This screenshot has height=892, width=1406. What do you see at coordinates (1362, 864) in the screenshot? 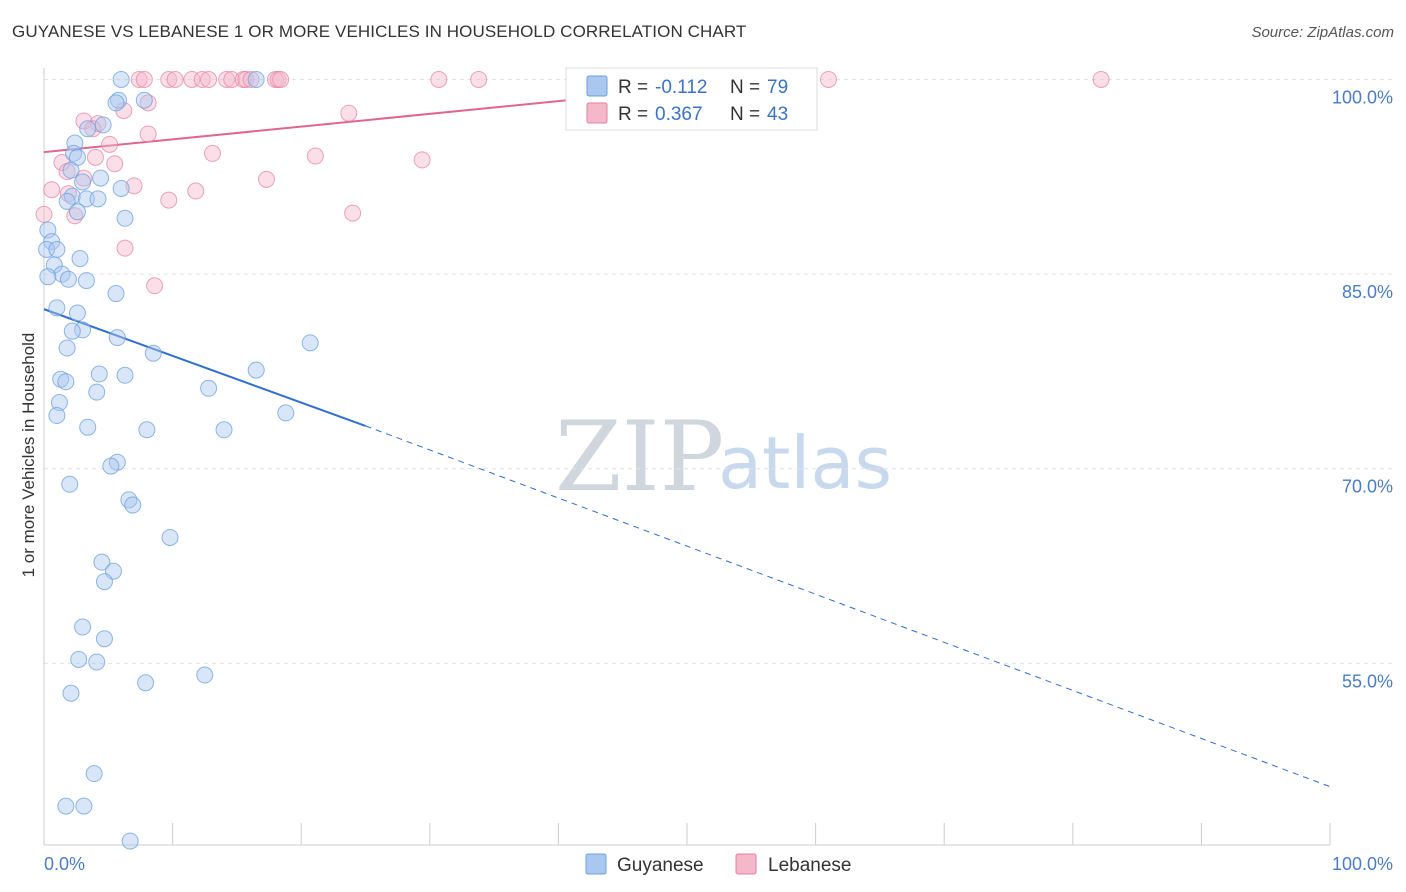
I see `x-tick-label-max: 100.0%` at bounding box center [1362, 864].